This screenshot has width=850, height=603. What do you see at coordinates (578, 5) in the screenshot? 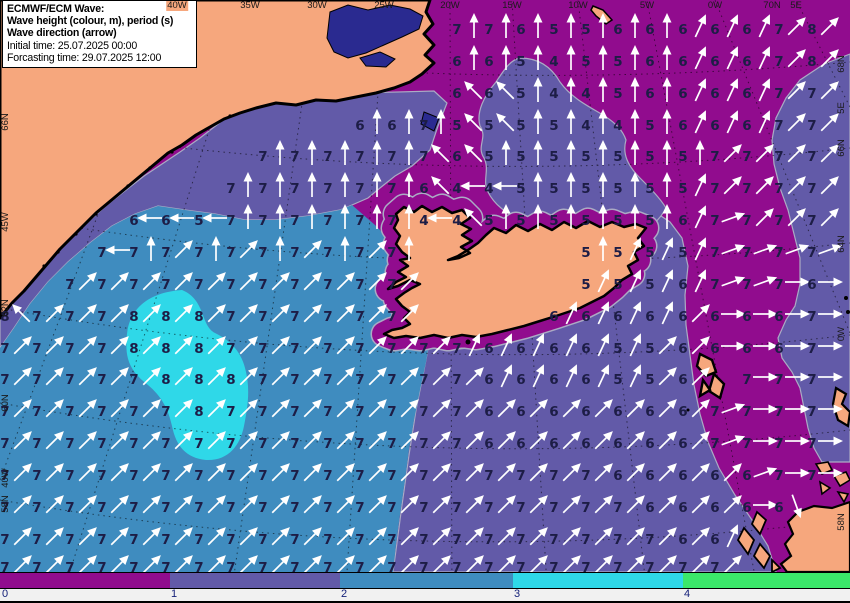
I see `top-graticule-label: 10W` at bounding box center [578, 5].